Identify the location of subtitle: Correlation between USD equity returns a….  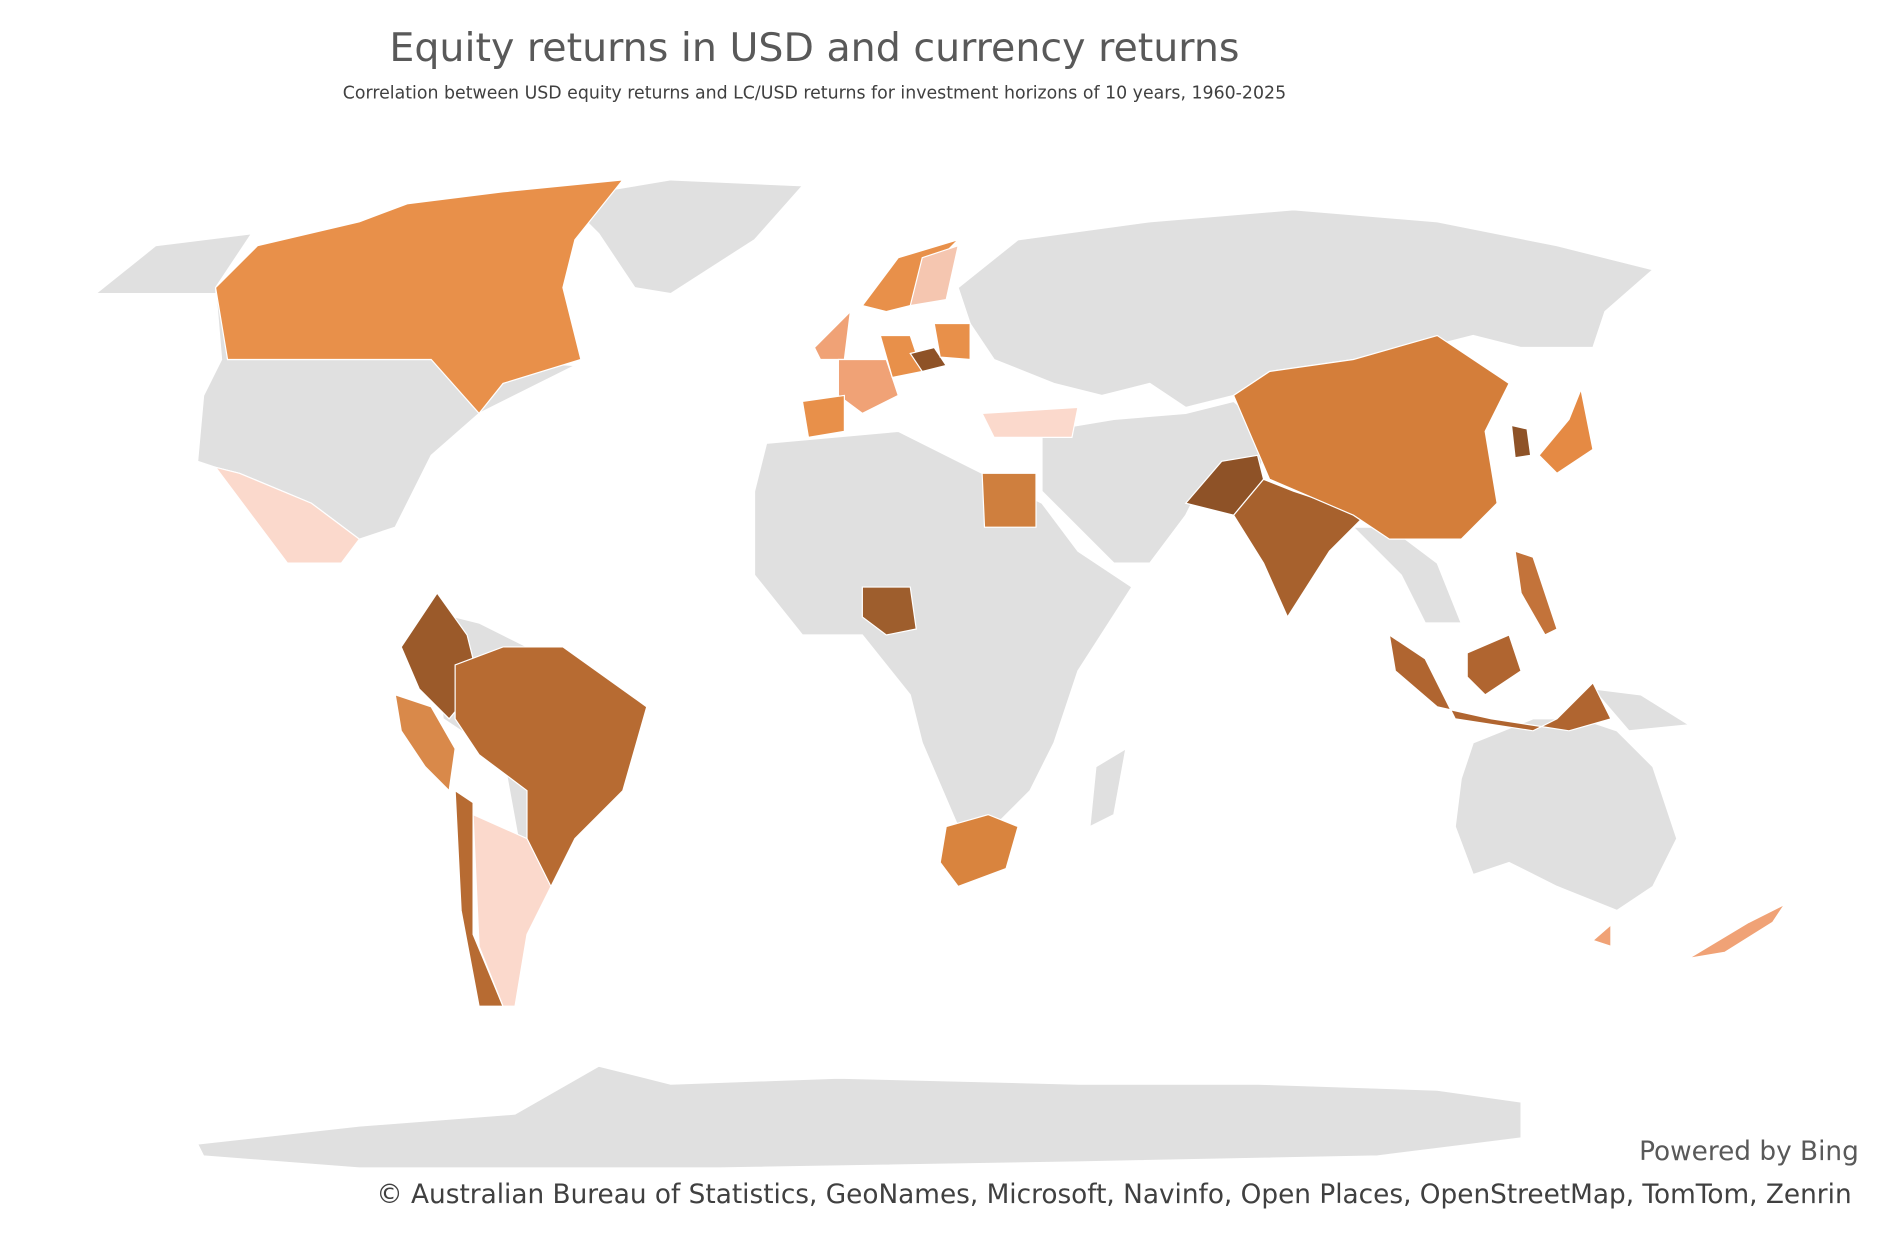
(814, 94).